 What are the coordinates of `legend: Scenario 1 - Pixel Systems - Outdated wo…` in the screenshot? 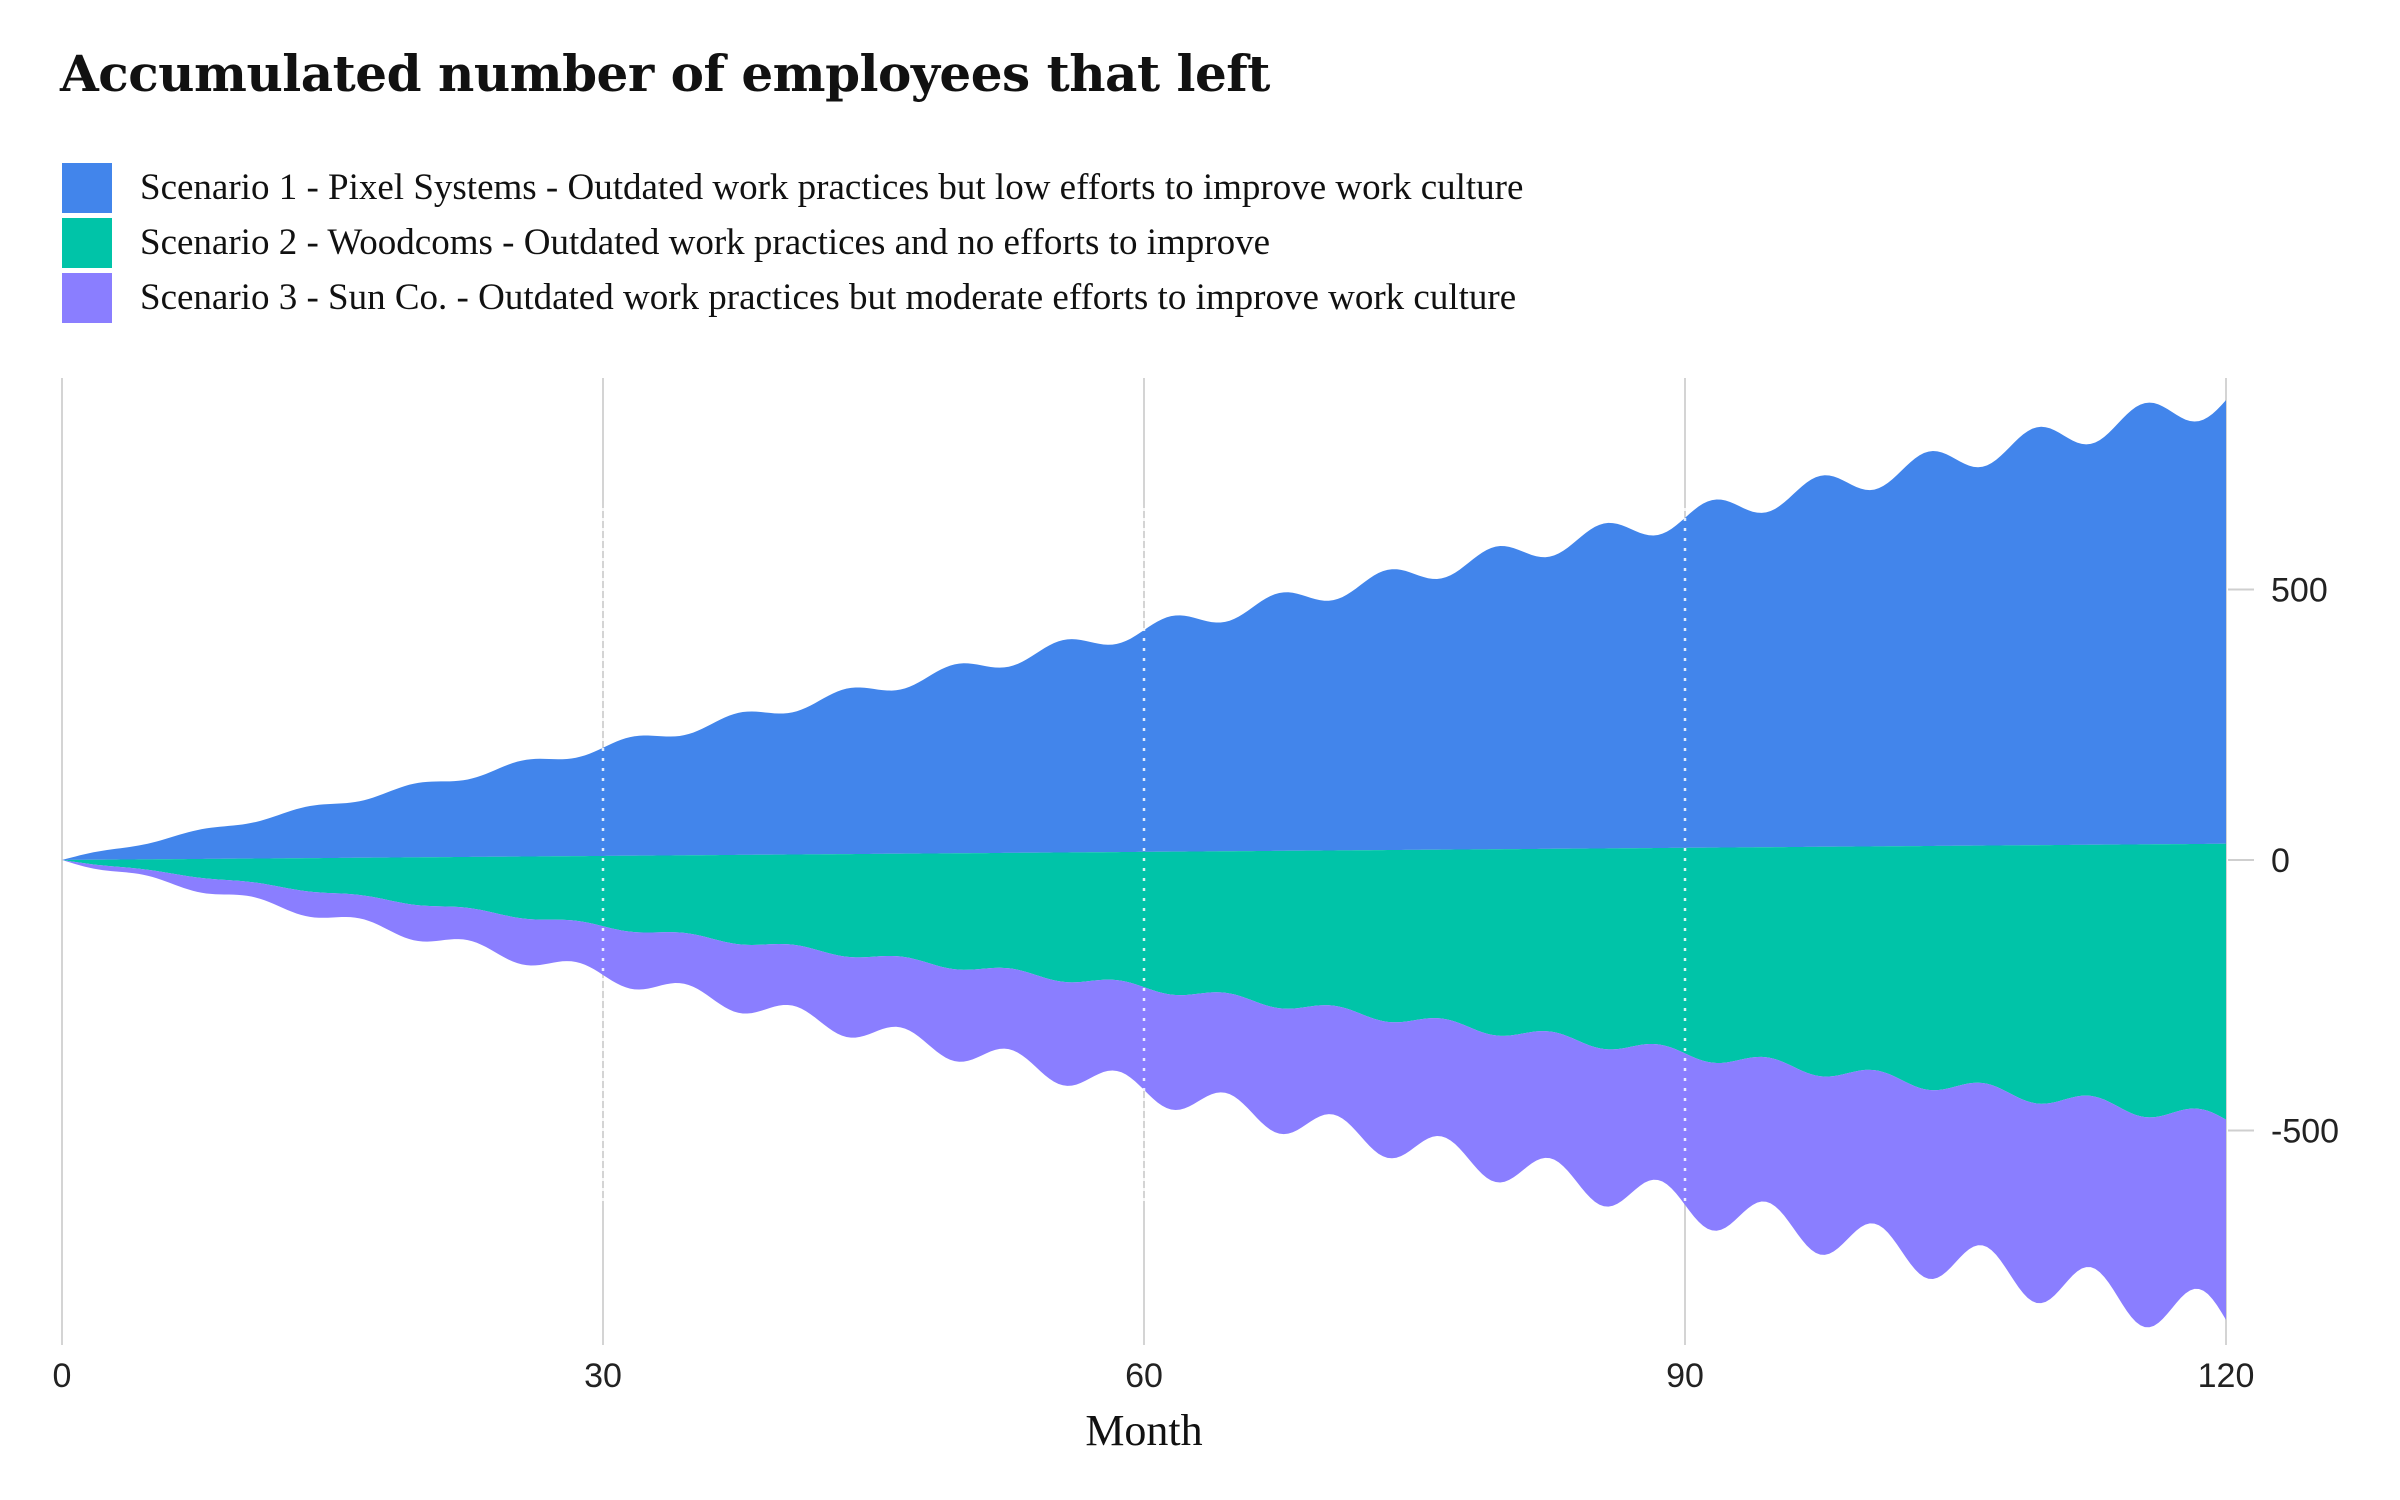 It's located at (792, 242).